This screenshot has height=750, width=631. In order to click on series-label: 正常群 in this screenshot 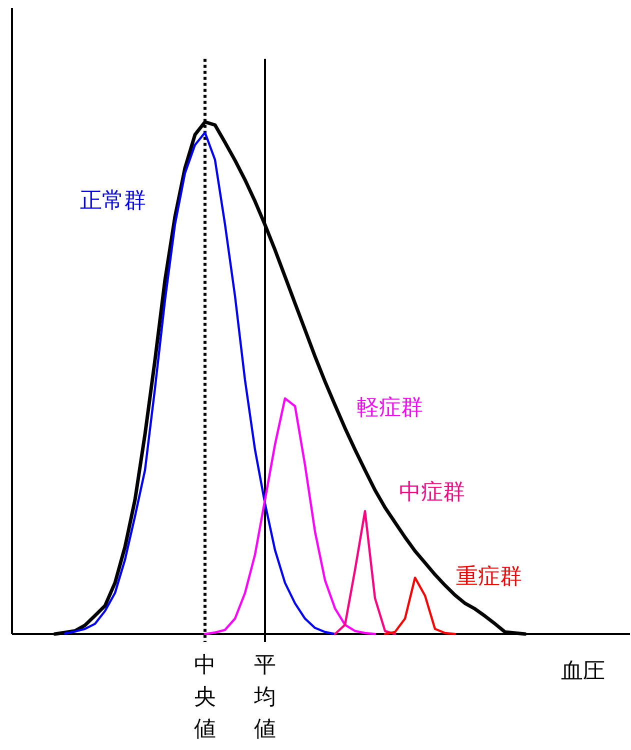, I will do `click(113, 201)`.